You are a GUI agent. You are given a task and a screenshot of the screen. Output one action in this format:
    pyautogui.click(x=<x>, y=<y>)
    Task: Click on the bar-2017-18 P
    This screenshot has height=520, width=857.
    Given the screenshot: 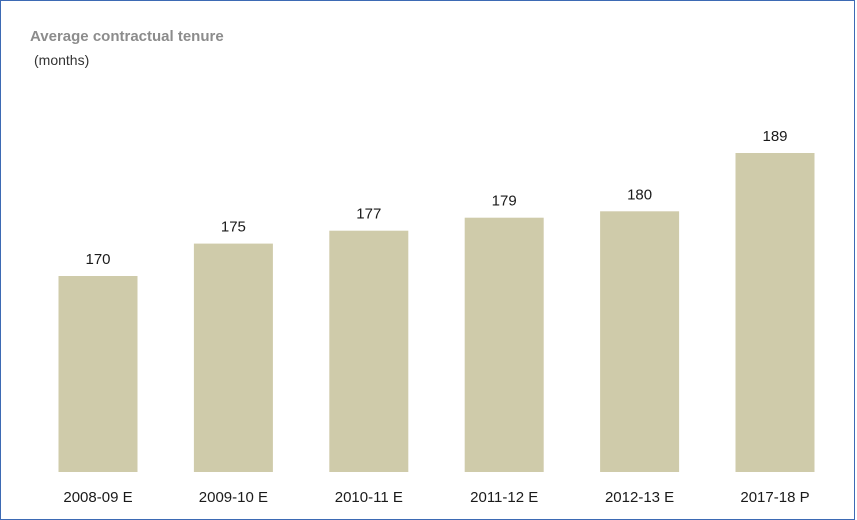 What is the action you would take?
    pyautogui.click(x=775, y=312)
    